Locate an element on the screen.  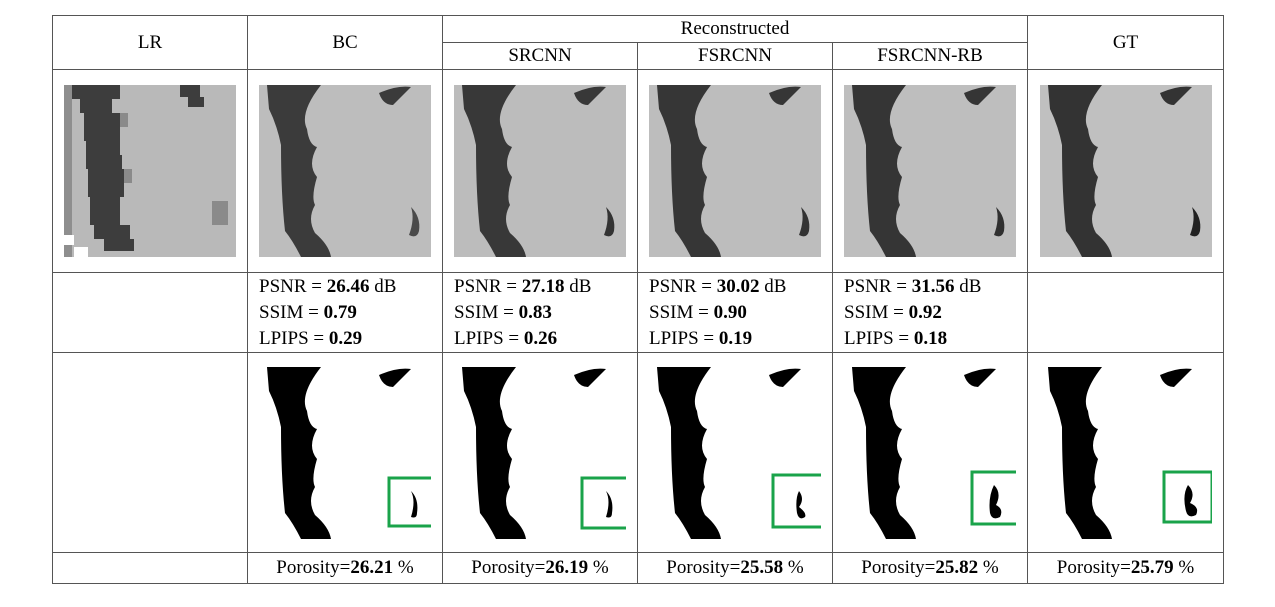
lpips-line: LPIPS = 0.19 is located at coordinates (701, 338).